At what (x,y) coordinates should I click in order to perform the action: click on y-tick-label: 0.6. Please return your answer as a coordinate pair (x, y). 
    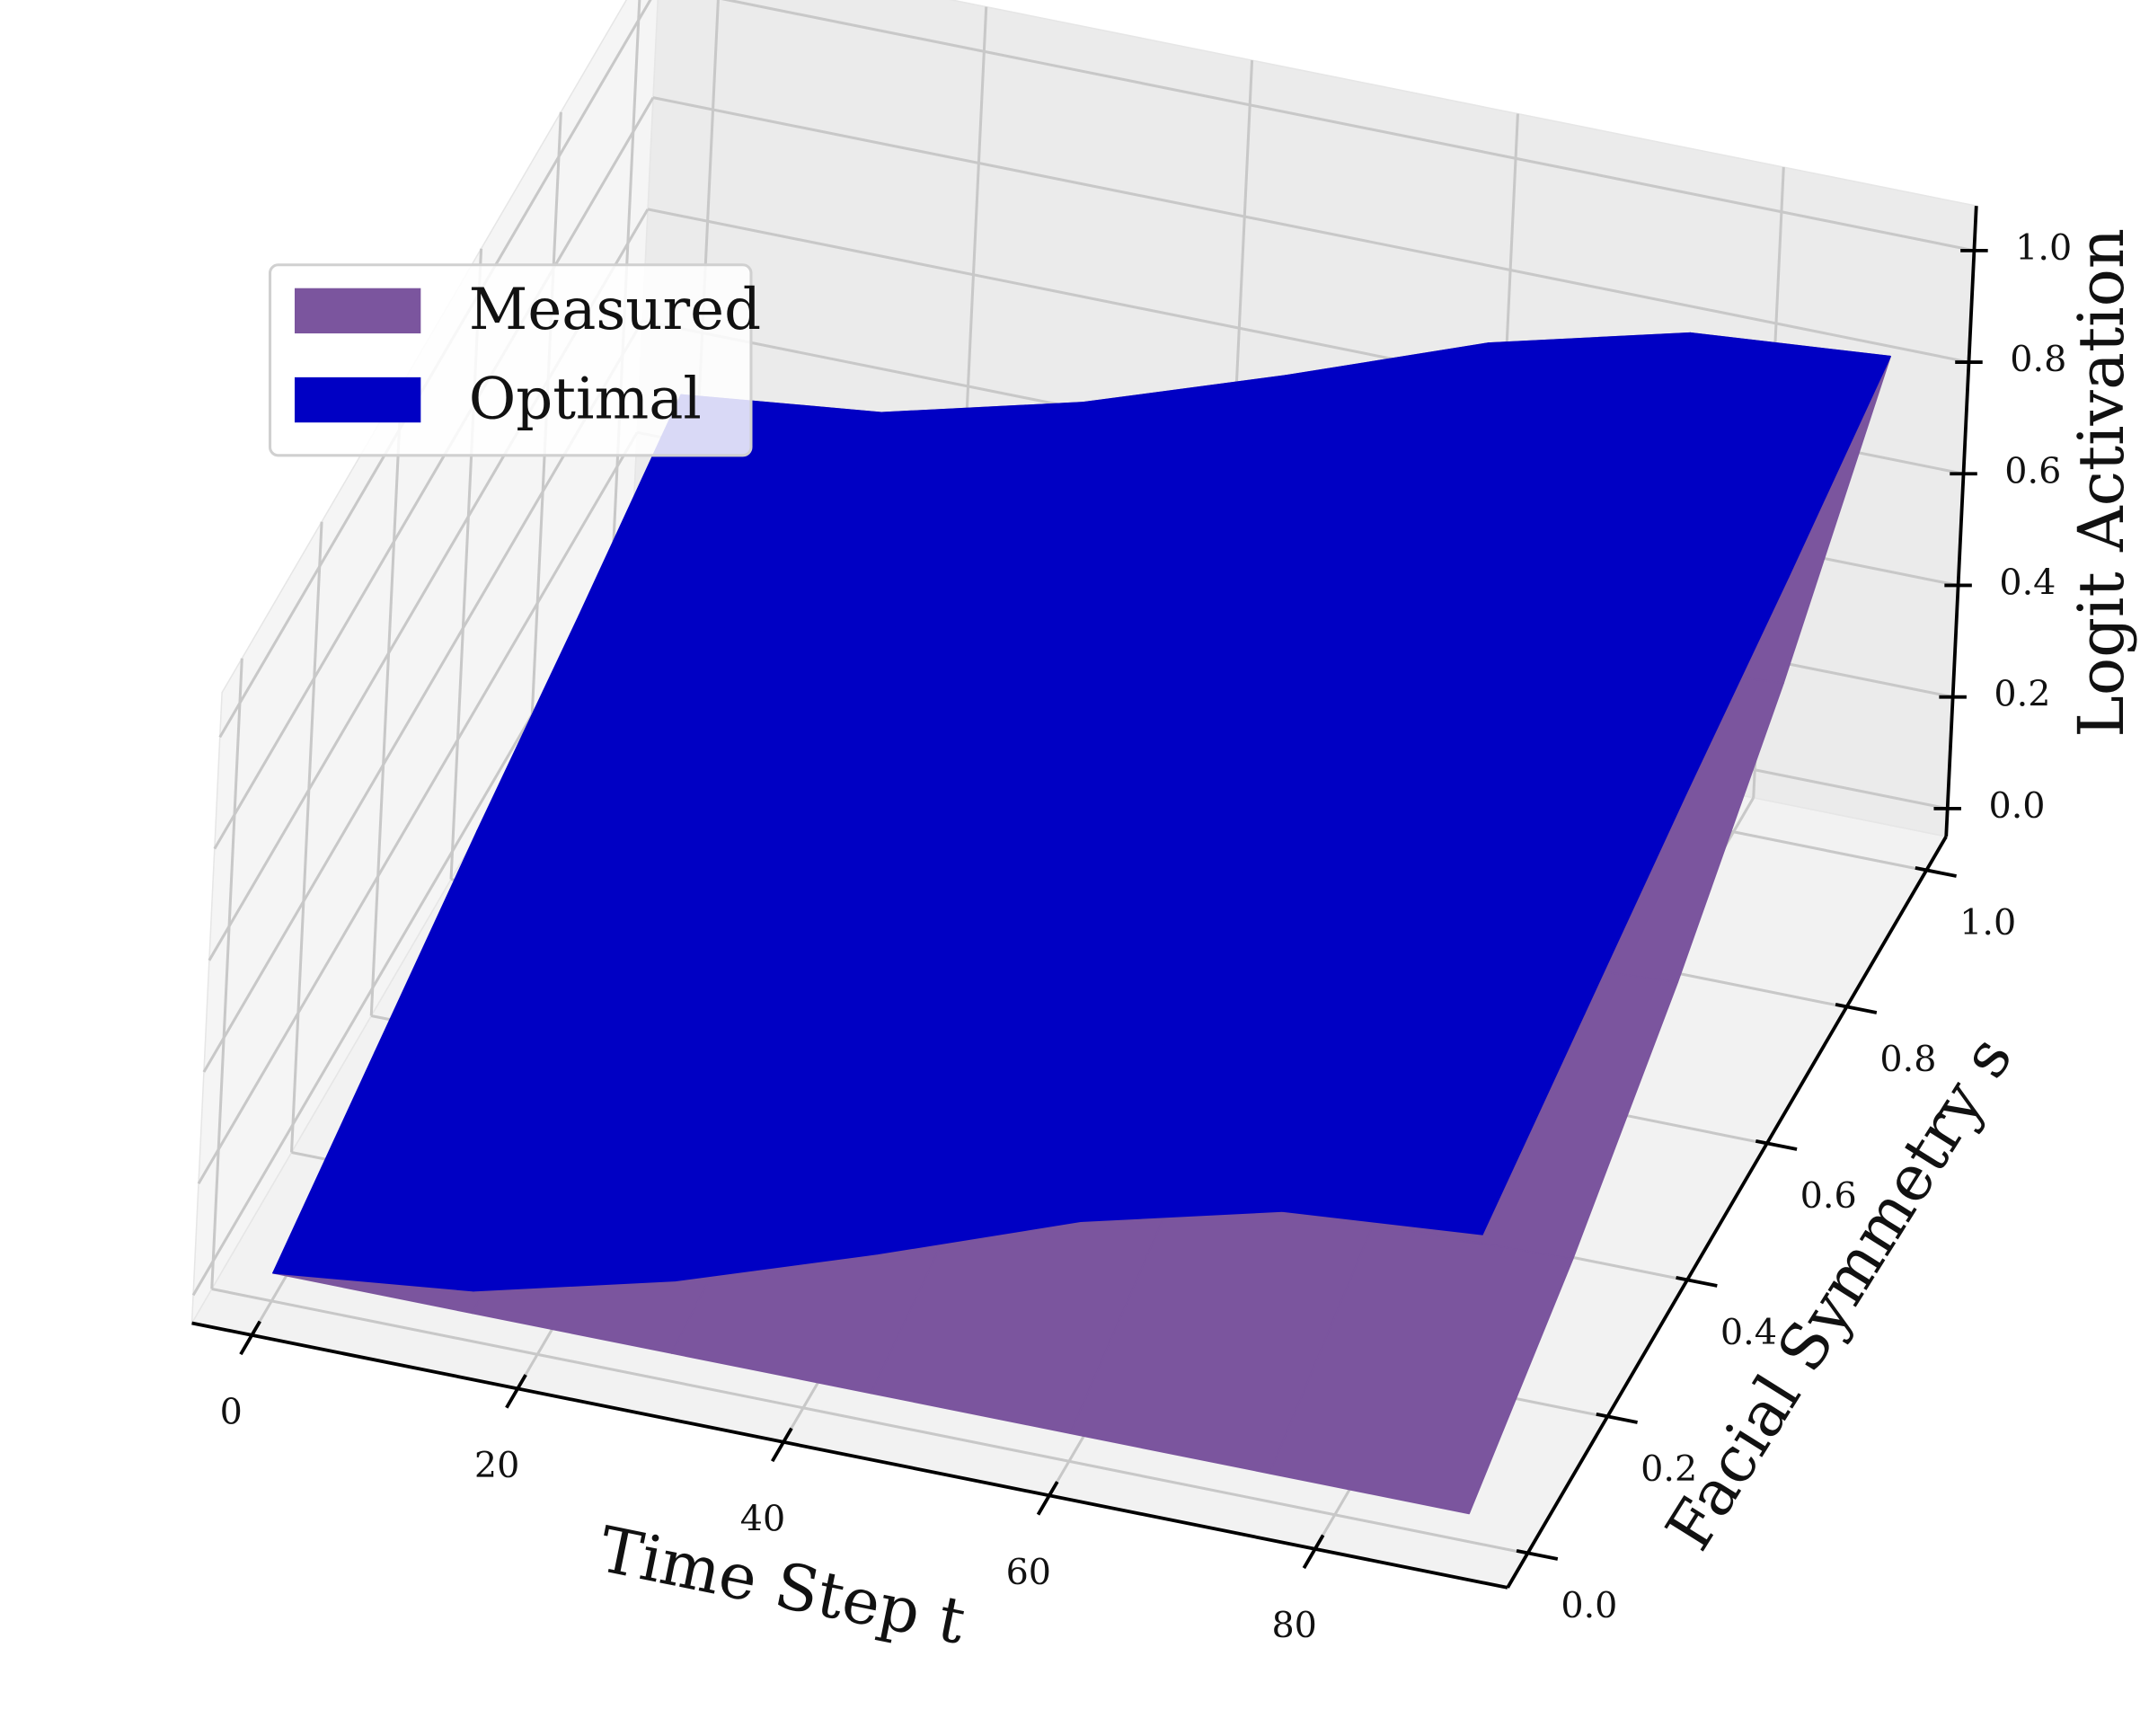
    Looking at the image, I should click on (1828, 1196).